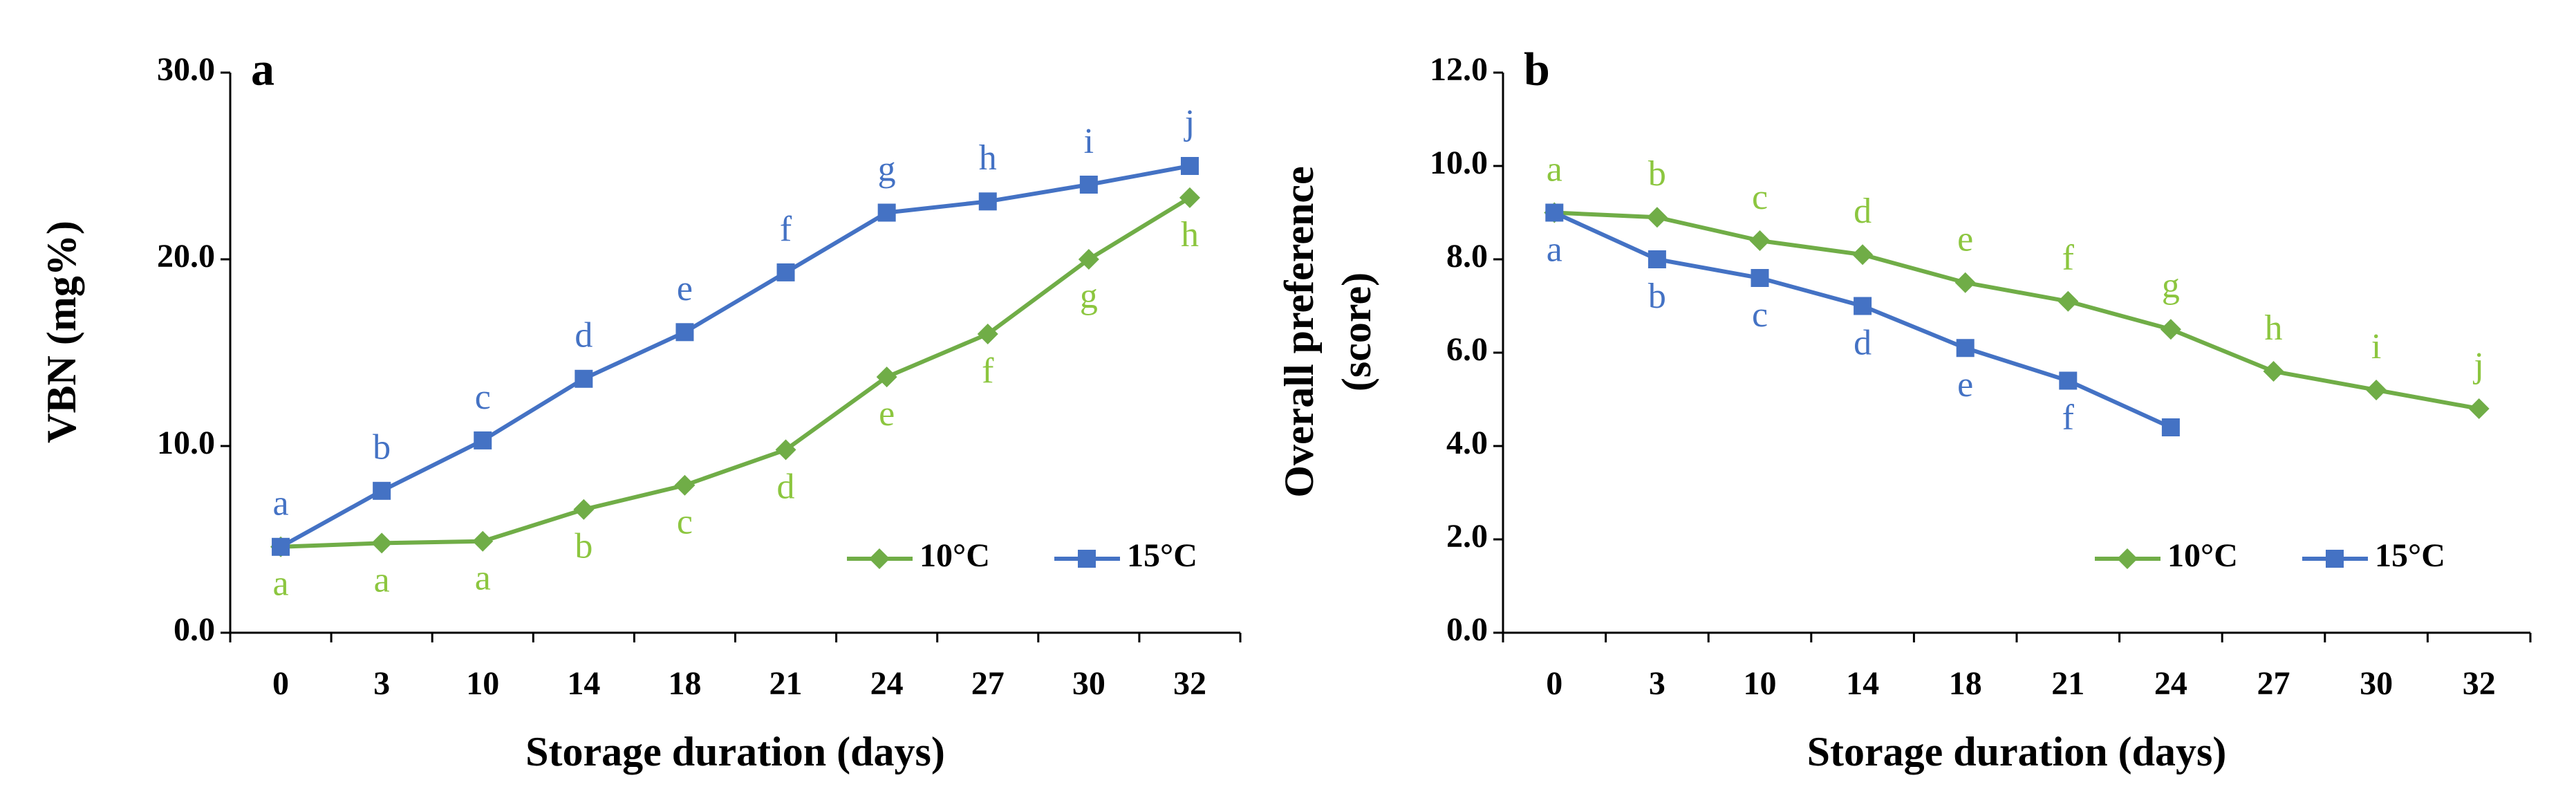  I want to click on y-tick-label: 2.0, so click(1467, 537).